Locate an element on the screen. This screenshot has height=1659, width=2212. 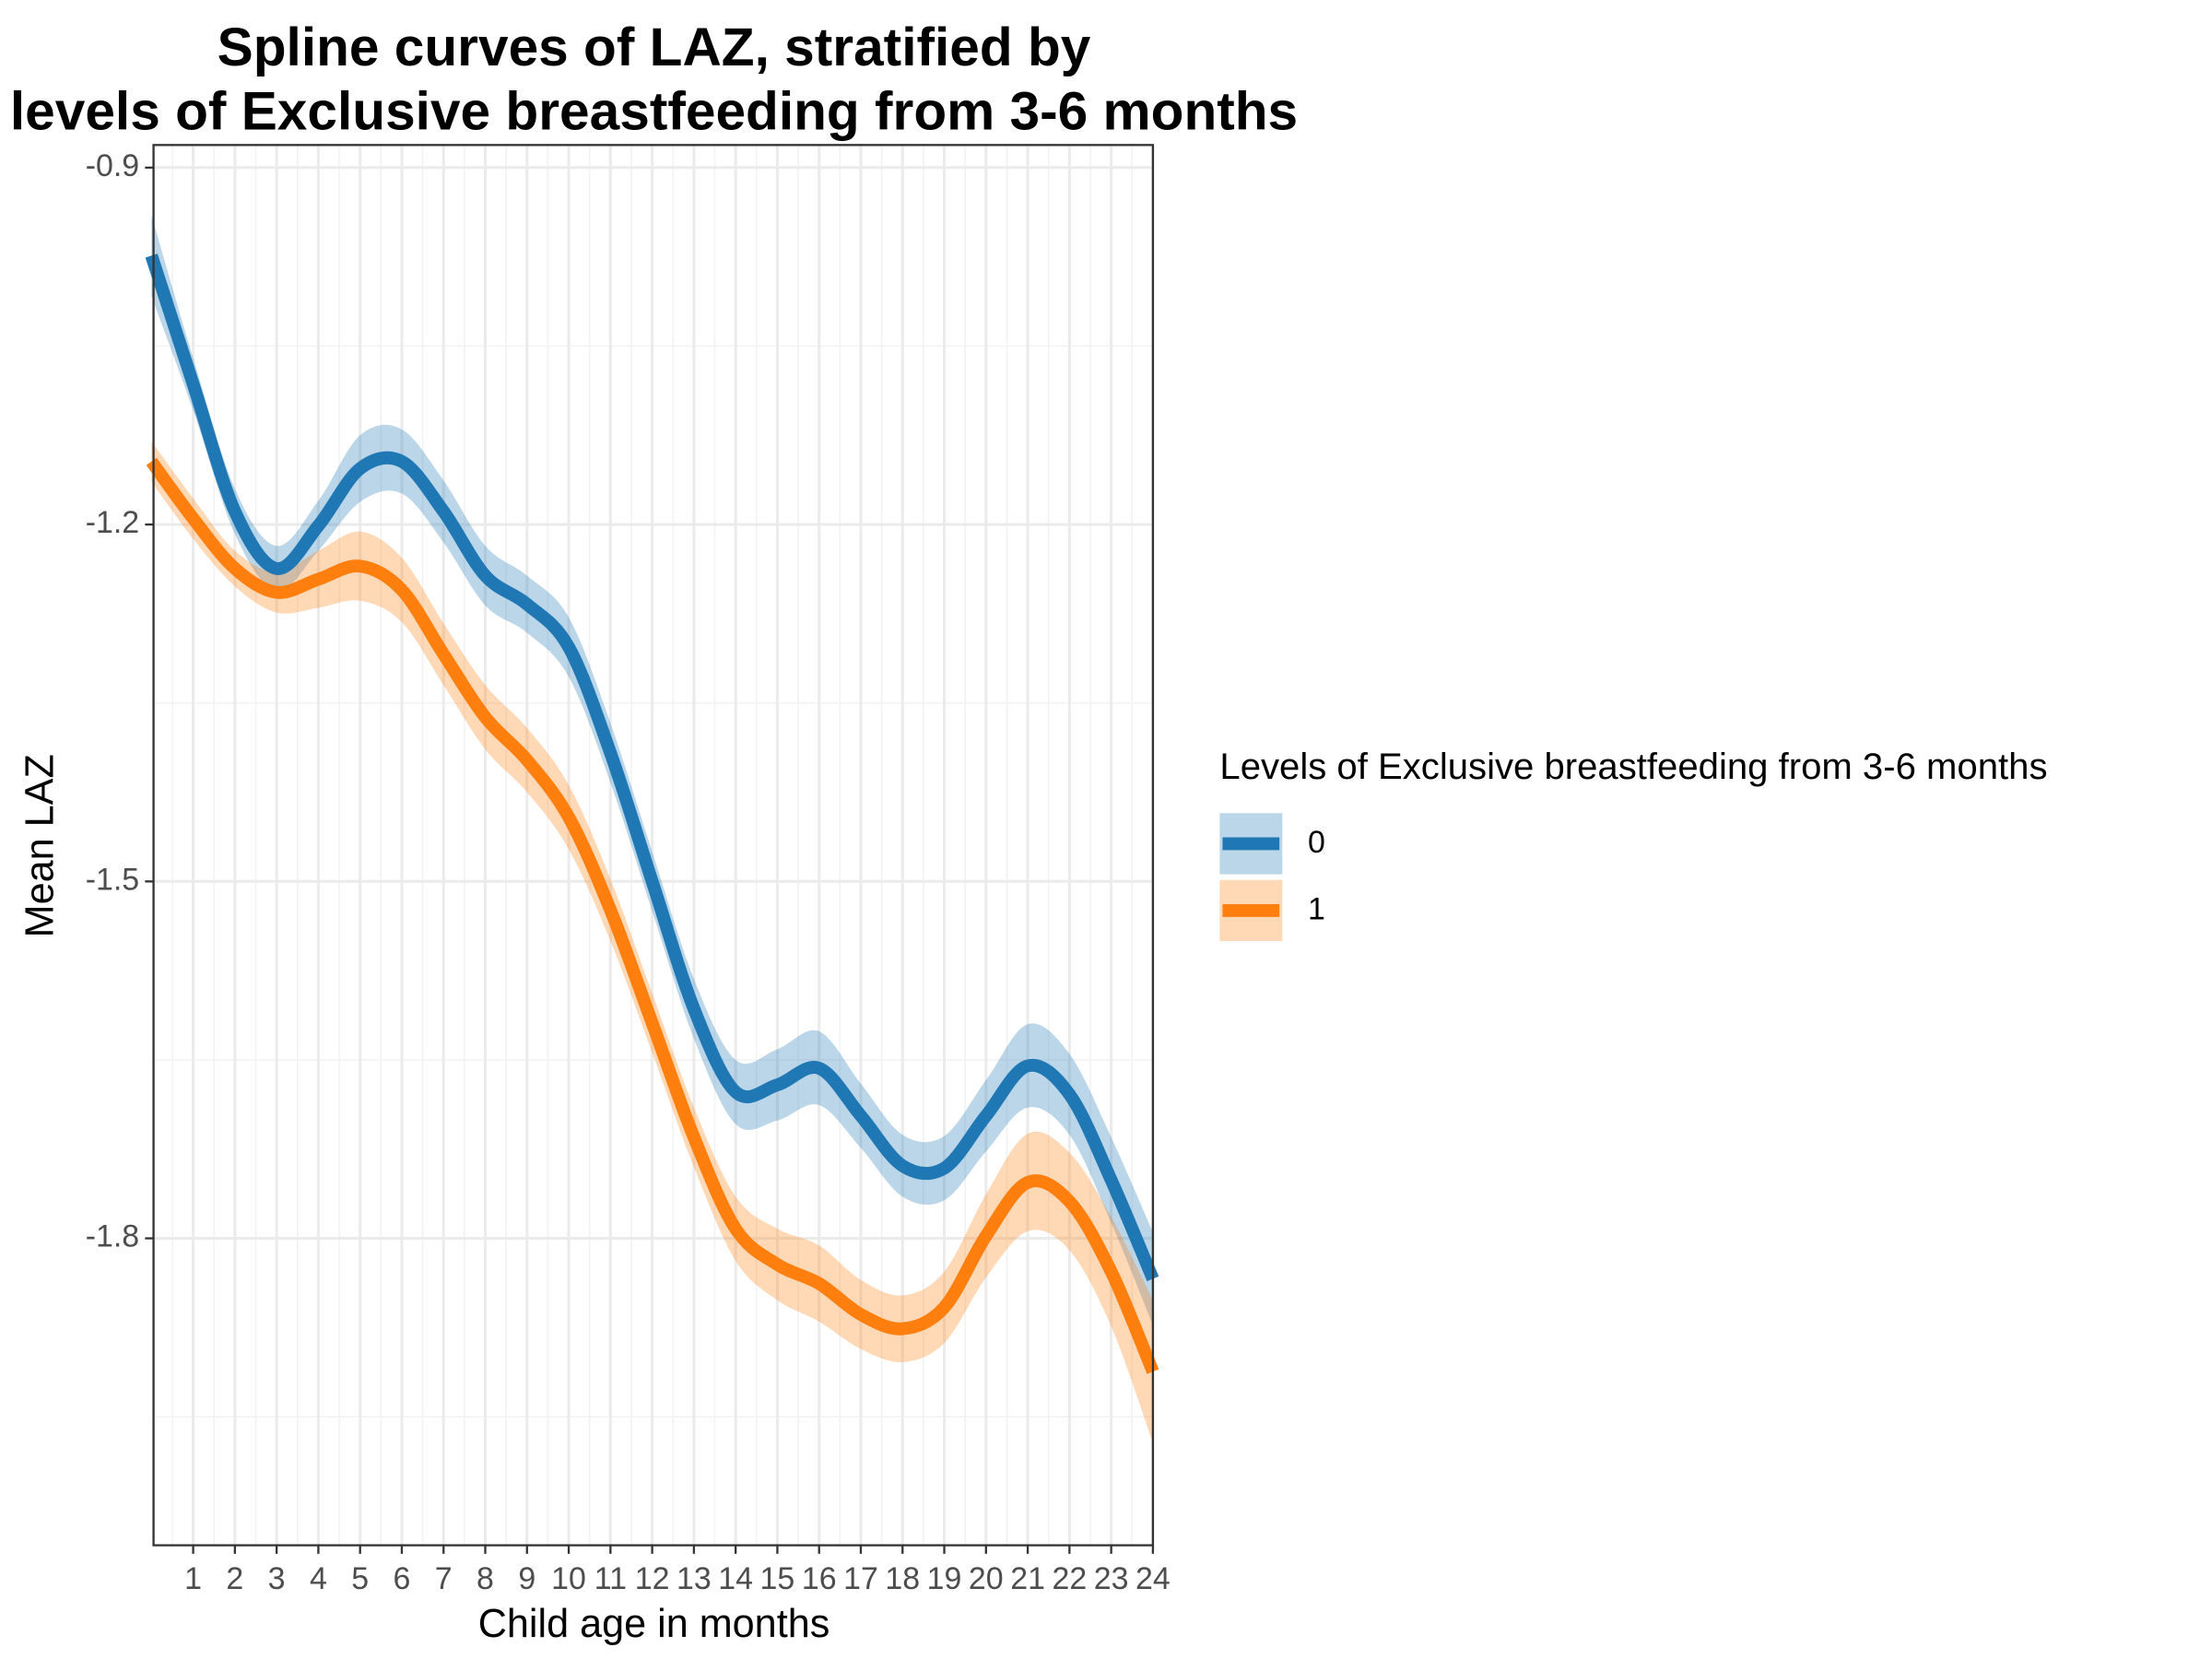
y-tick-label: -1.2 is located at coordinates (112, 522).